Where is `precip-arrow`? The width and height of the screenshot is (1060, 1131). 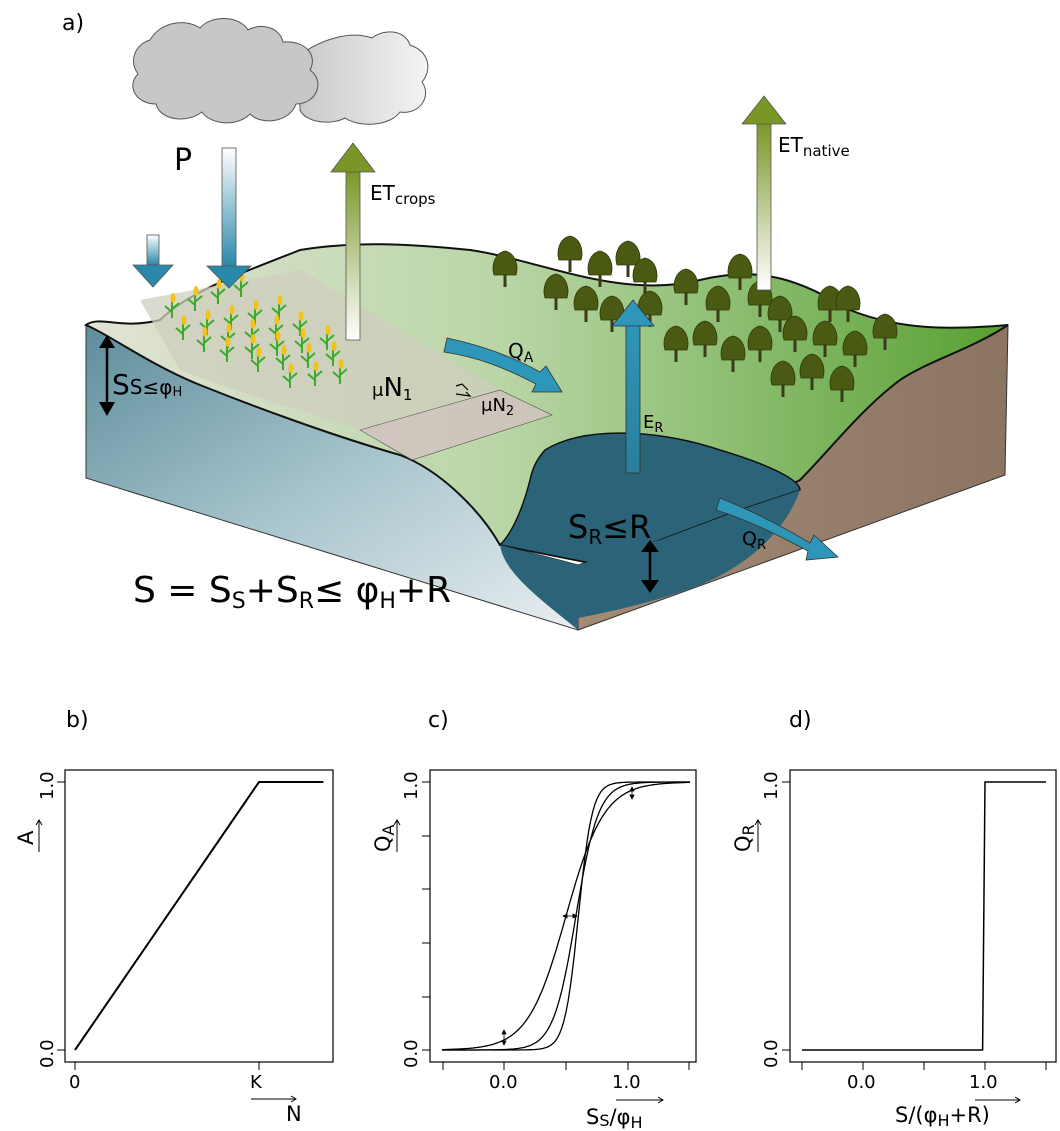
precip-arrow is located at coordinates (229, 218).